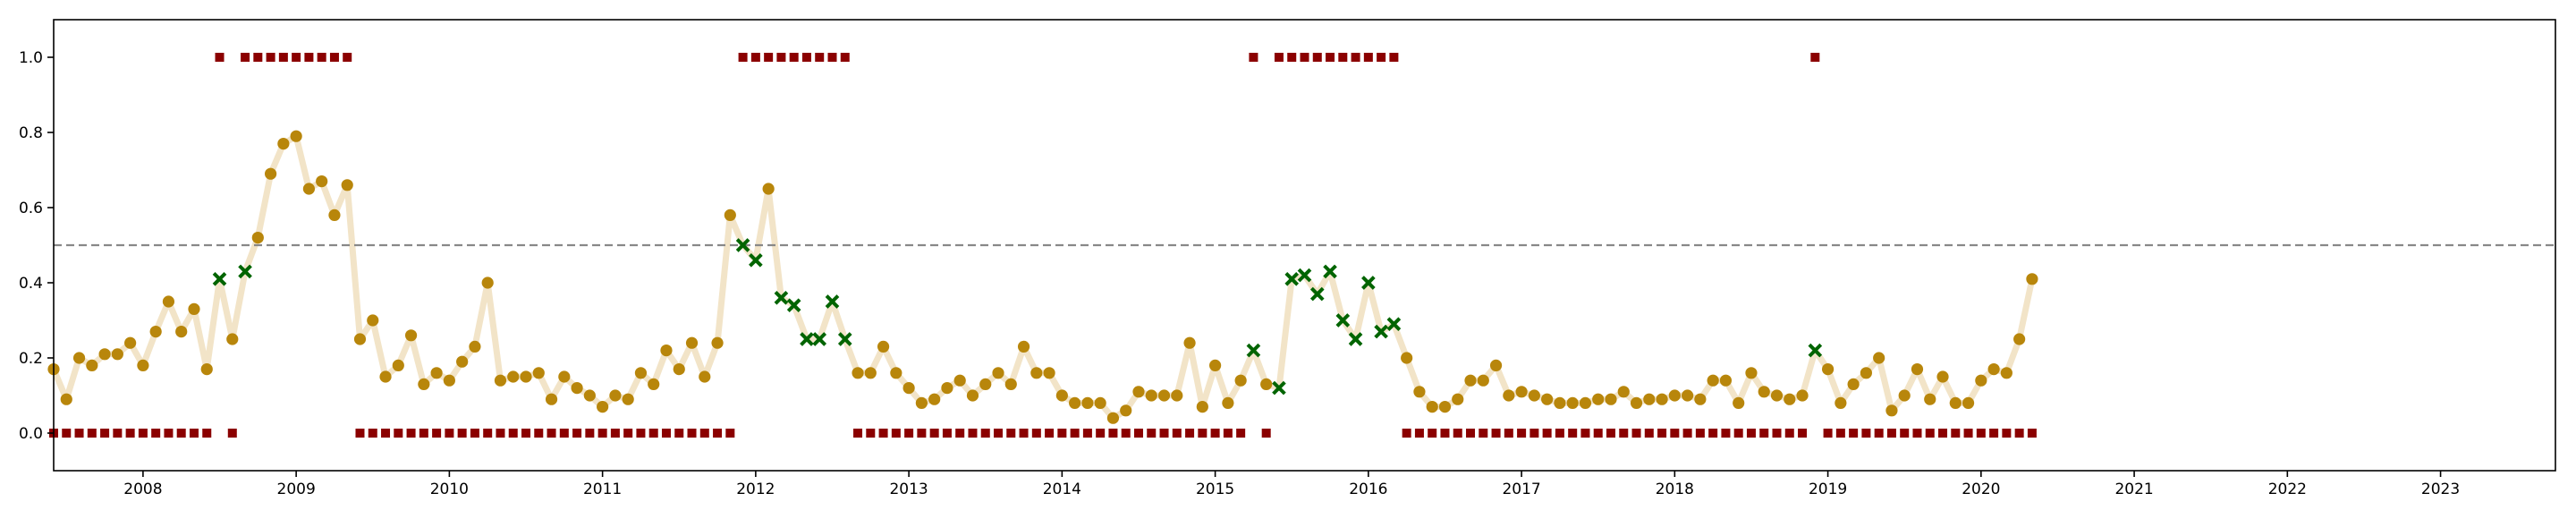 The height and width of the screenshot is (519, 2576). What do you see at coordinates (2133, 489) in the screenshot?
I see `x-tick-label: 2021` at bounding box center [2133, 489].